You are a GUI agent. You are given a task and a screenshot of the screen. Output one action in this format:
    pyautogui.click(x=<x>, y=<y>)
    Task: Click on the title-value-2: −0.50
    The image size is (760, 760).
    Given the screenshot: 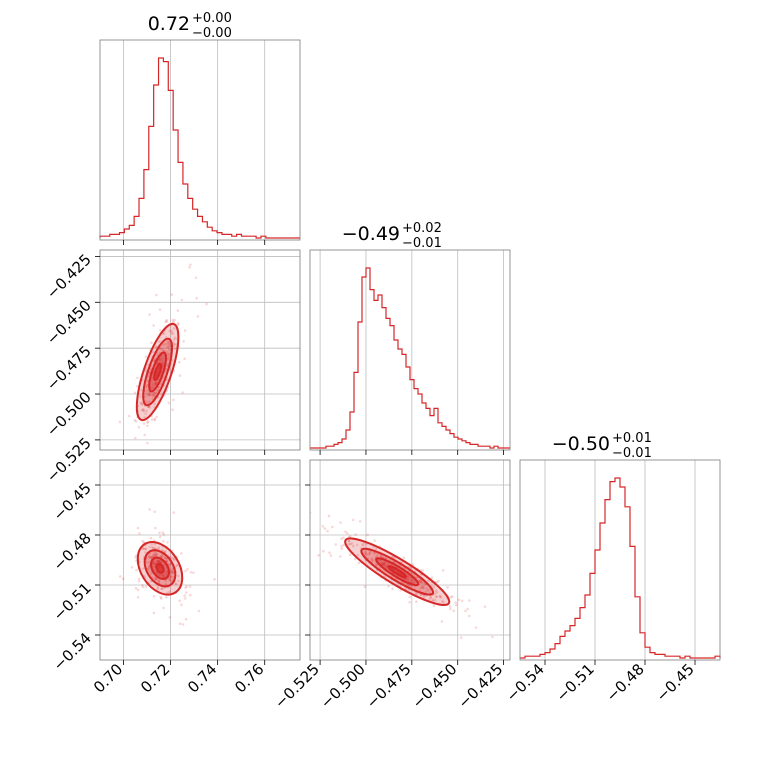 What is the action you would take?
    pyautogui.click(x=581, y=444)
    